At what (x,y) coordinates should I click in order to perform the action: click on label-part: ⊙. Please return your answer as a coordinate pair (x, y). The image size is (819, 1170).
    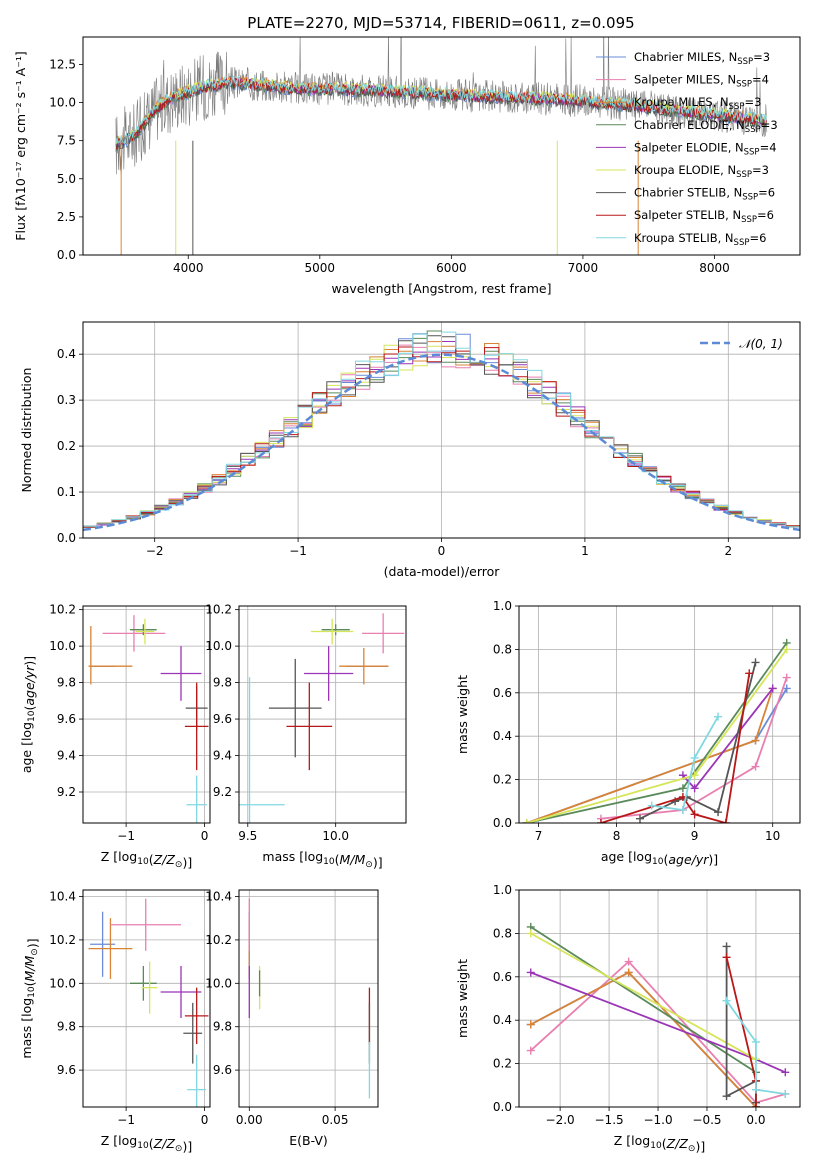
    Looking at the image, I should click on (179, 865).